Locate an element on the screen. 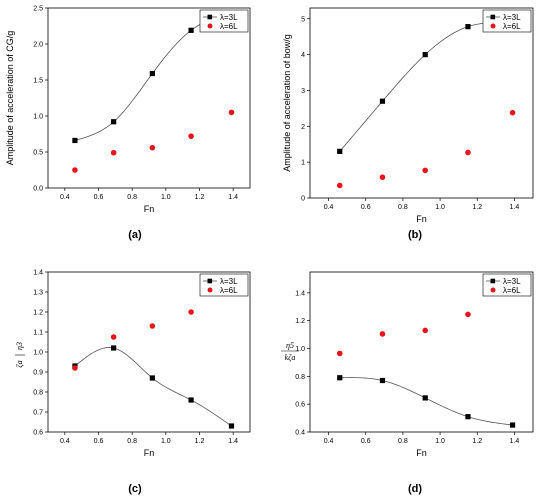  y-tick-label: 1 is located at coordinates (303, 163).